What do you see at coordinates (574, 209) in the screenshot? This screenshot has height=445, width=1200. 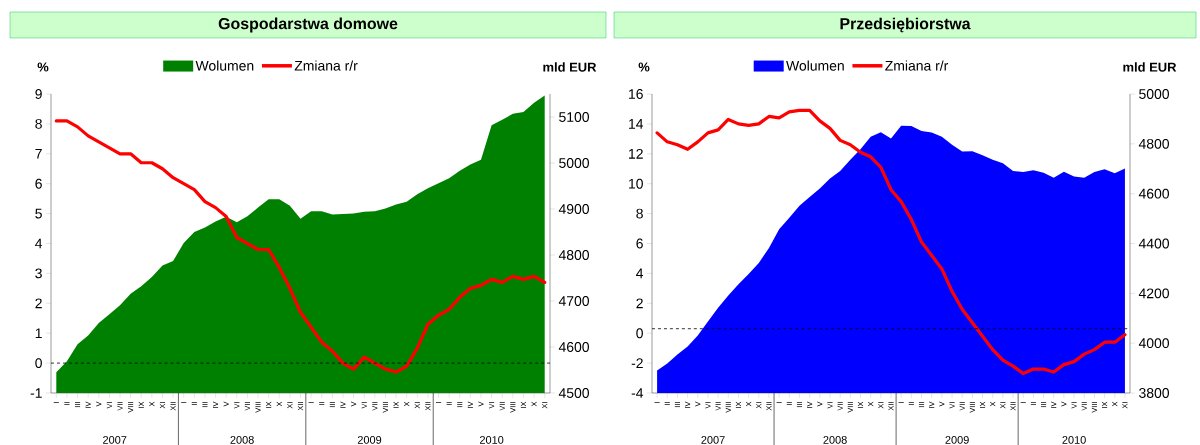 I see `y2-tick-label: 4900` at bounding box center [574, 209].